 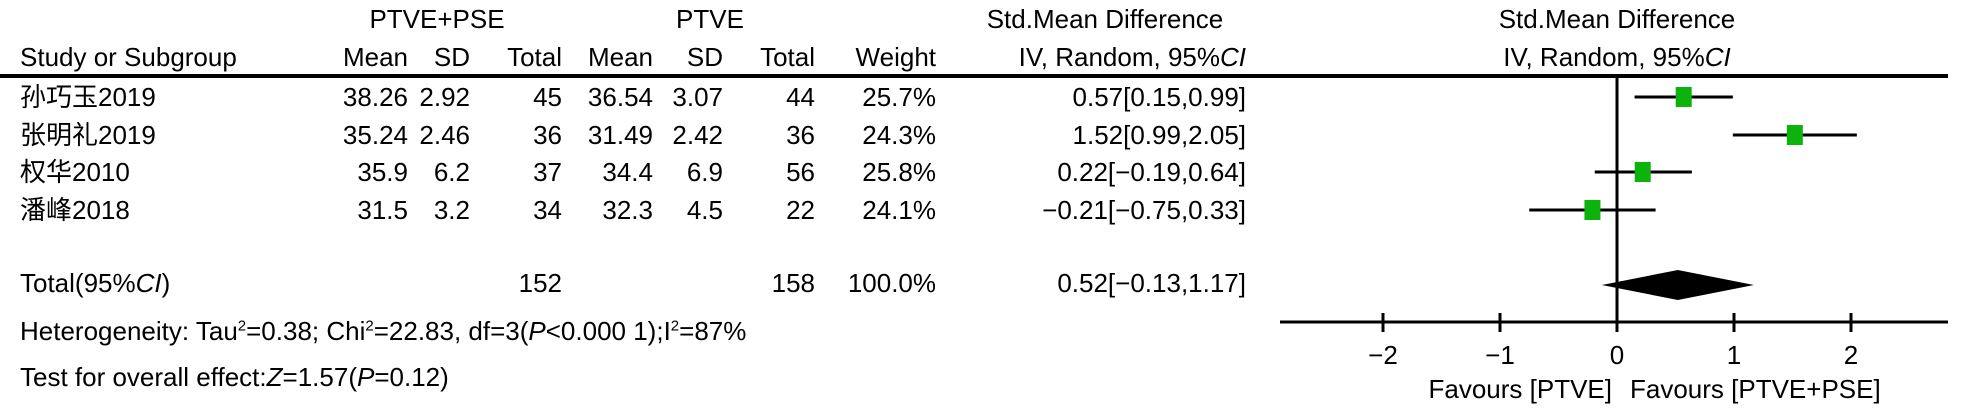 I want to click on total2-cell: 36, so click(x=800, y=135).